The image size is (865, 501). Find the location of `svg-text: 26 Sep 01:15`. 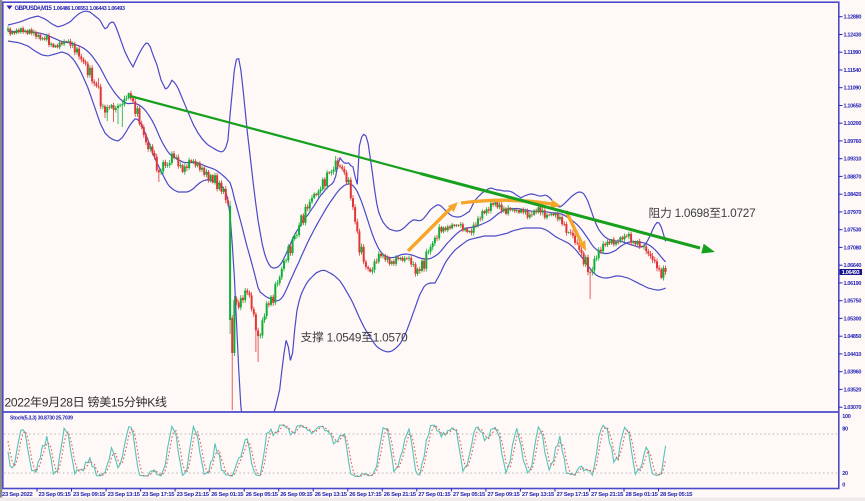

svg-text: 26 Sep 01:15 is located at coordinates (227, 495).